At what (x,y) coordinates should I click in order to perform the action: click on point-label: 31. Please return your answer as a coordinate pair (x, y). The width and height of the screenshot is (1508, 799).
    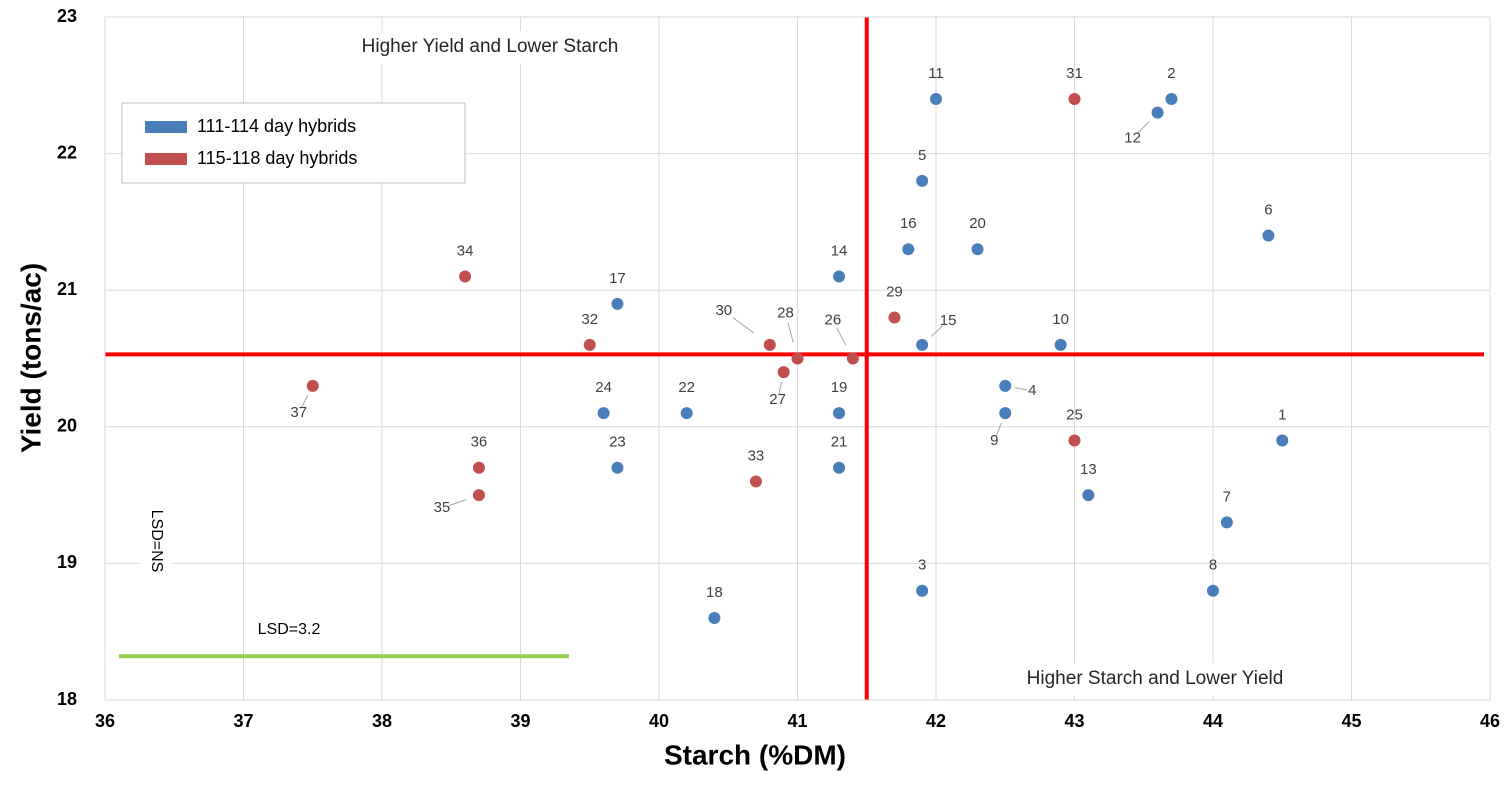
    Looking at the image, I should click on (1074, 73).